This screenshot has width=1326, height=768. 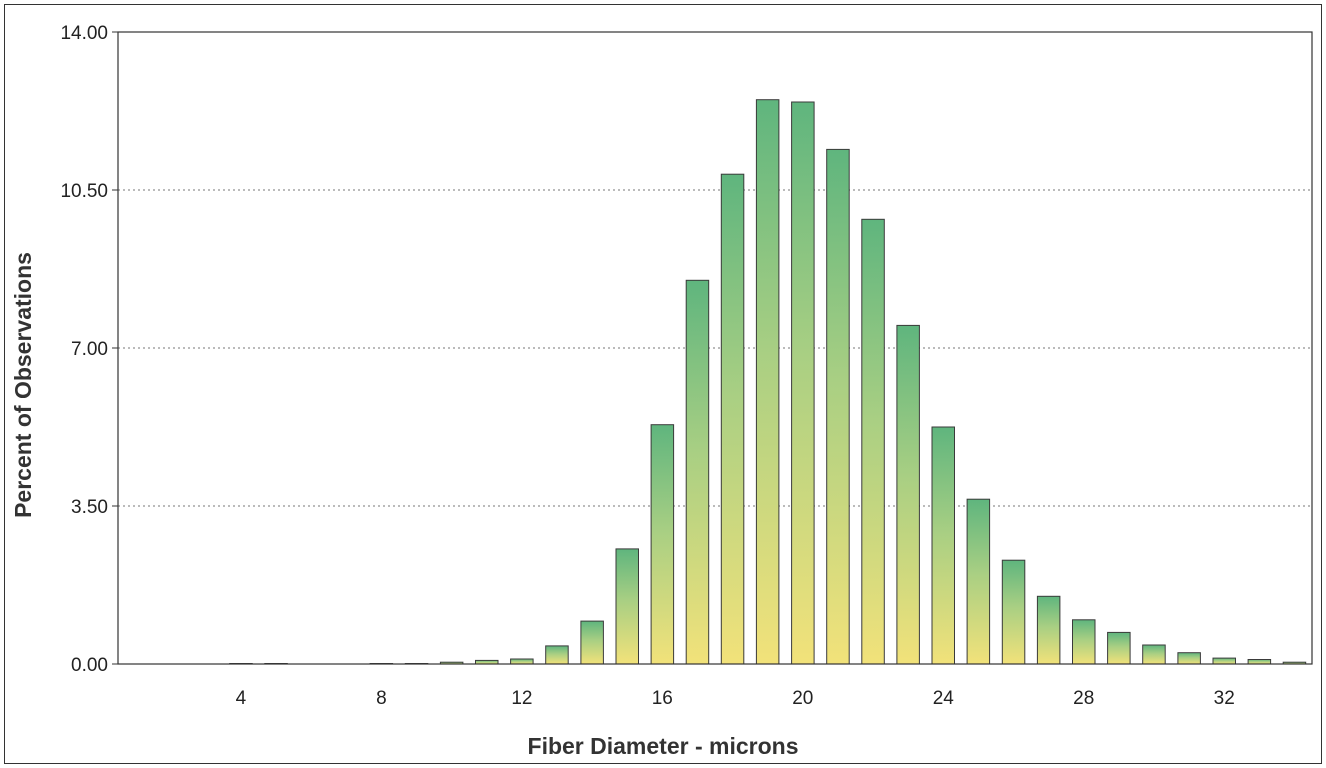 I want to click on y-tick-label: 0.00, so click(x=89, y=665).